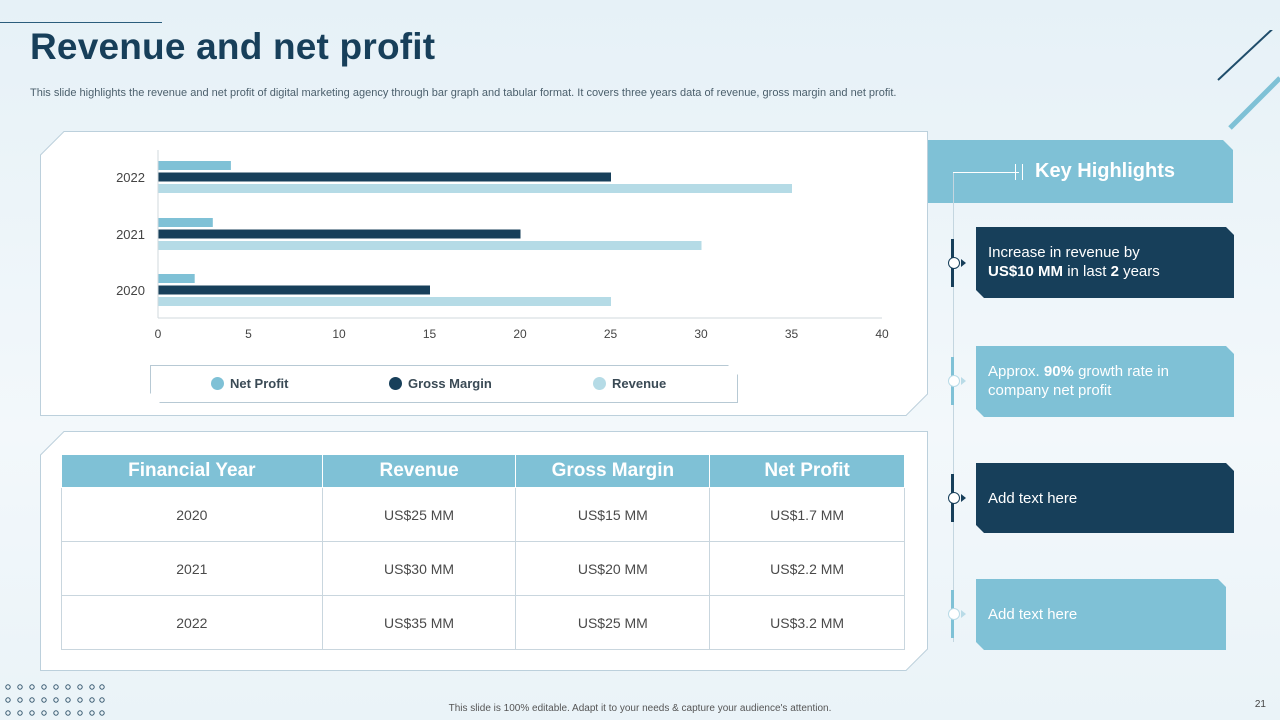 This screenshot has height=720, width=1280. What do you see at coordinates (130, 234) in the screenshot?
I see `y-tick-label: 2021` at bounding box center [130, 234].